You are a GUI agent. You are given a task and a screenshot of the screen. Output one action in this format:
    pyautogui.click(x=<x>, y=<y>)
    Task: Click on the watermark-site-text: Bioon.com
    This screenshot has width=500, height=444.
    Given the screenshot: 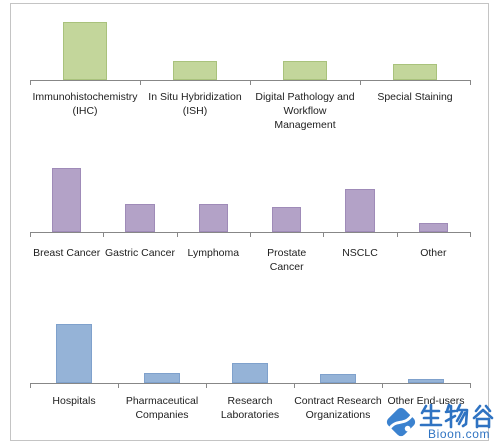 What is the action you would take?
    pyautogui.click(x=459, y=434)
    